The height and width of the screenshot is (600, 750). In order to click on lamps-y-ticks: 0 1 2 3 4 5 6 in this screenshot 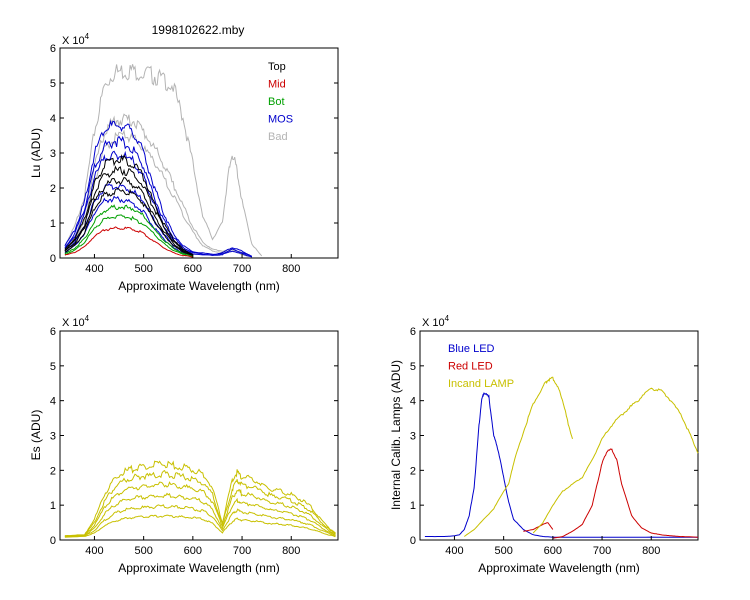, I will do `click(554, 436)`.